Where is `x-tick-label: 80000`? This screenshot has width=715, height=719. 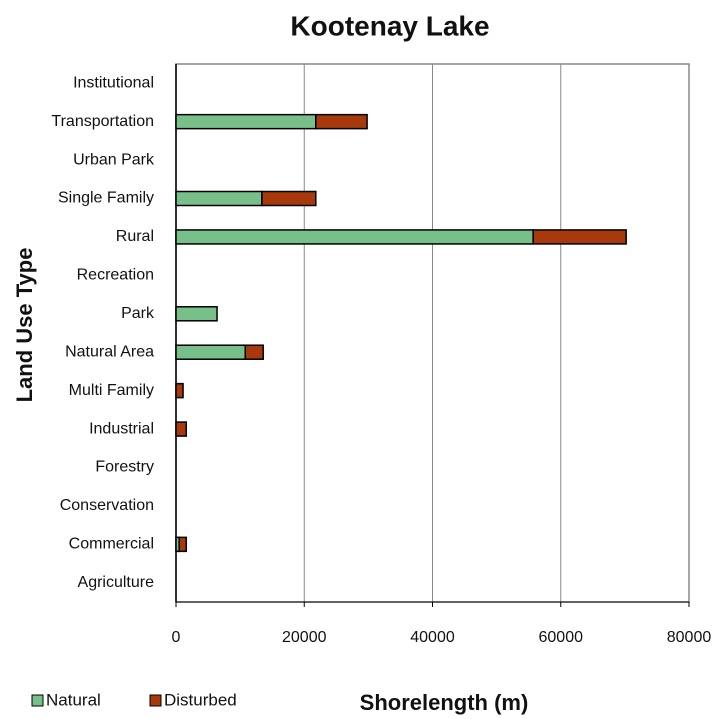
x-tick-label: 80000 is located at coordinates (689, 637).